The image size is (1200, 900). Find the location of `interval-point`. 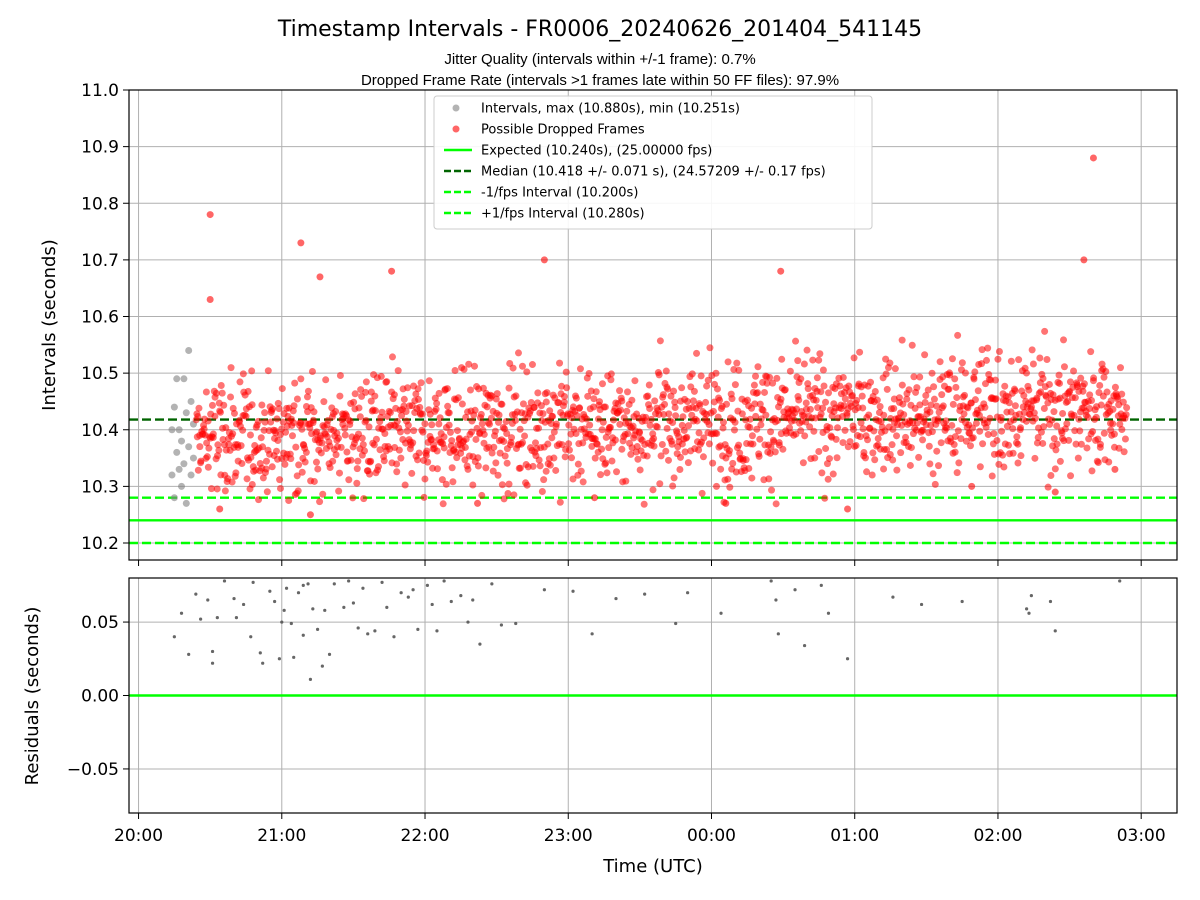

interval-point is located at coordinates (177, 452).